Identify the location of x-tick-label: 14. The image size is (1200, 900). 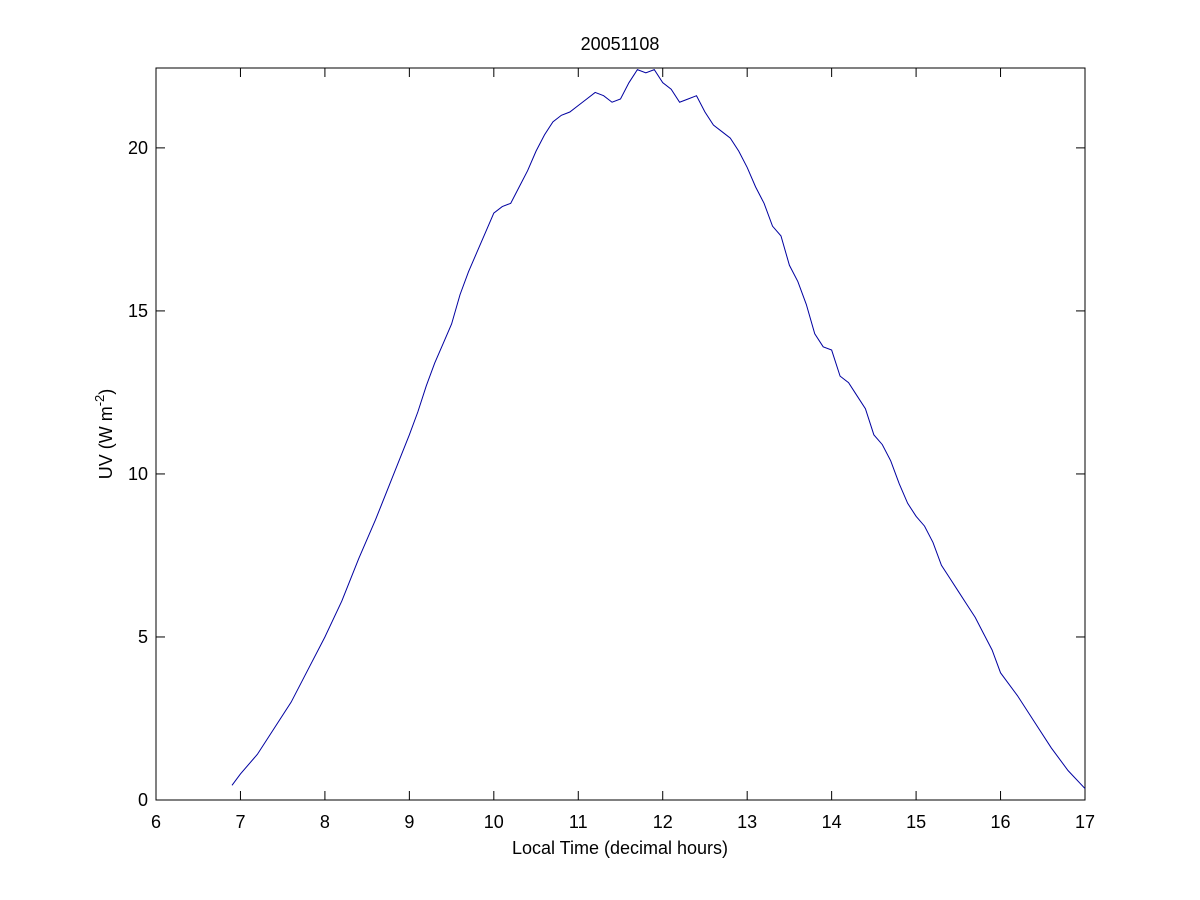
(832, 822).